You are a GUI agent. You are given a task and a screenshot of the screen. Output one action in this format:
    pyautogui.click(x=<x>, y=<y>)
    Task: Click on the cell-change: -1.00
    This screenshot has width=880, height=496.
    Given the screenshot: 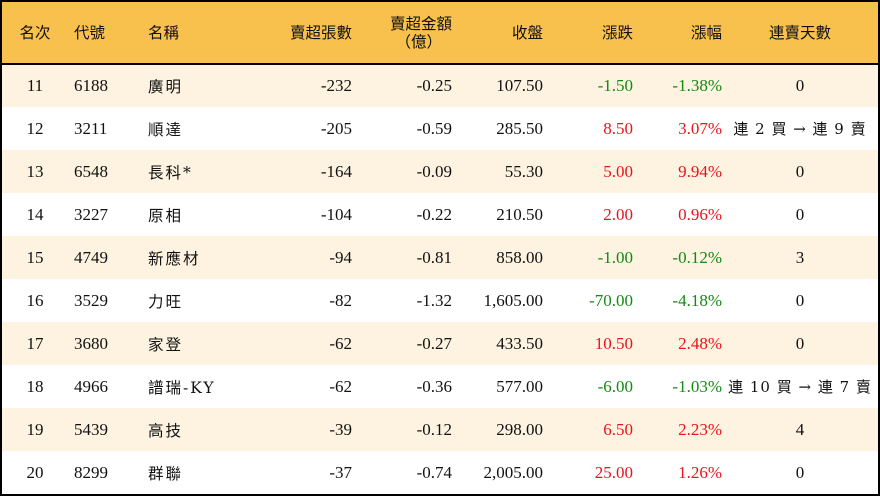 What is the action you would take?
    pyautogui.click(x=615, y=257)
    